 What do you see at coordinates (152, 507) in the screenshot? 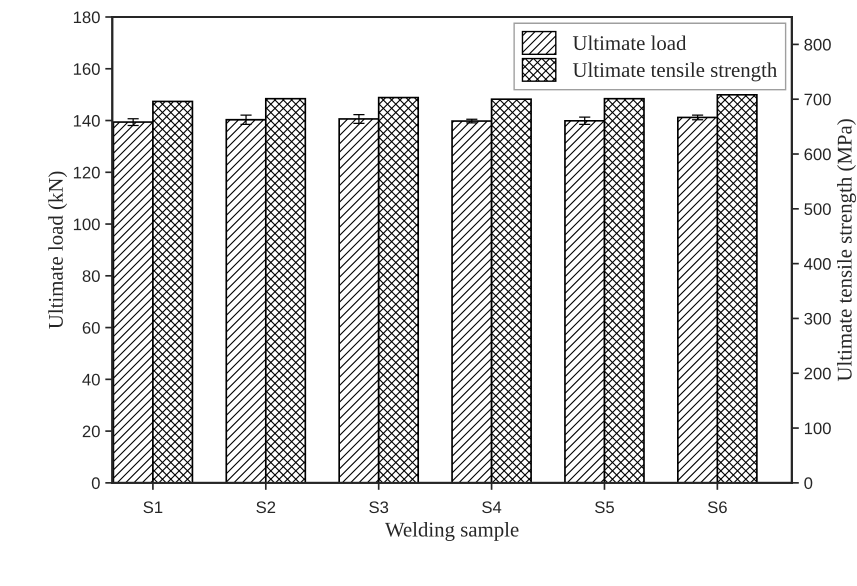
I see `x-tick-label: S1` at bounding box center [152, 507].